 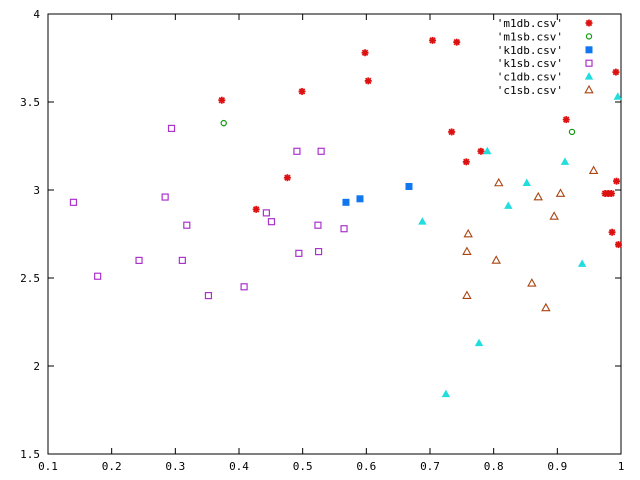 What do you see at coordinates (239, 466) in the screenshot?
I see `x-tick-label: 0.4` at bounding box center [239, 466].